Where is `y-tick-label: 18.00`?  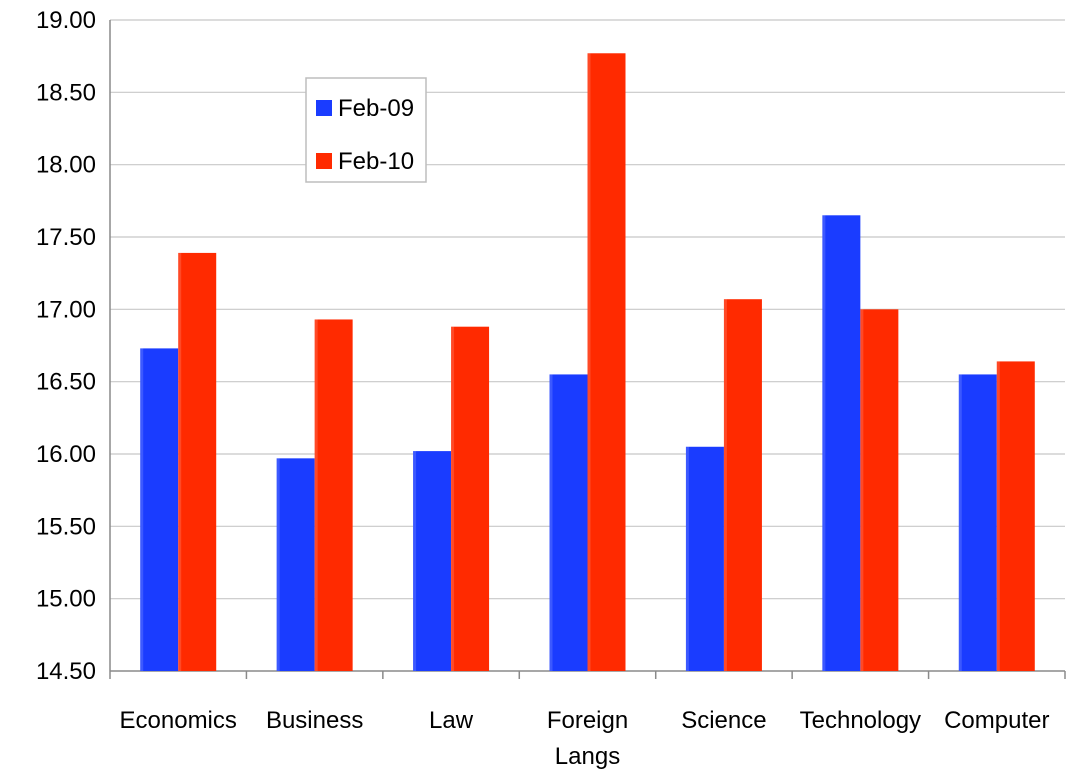
y-tick-label: 18.00 is located at coordinates (66, 165).